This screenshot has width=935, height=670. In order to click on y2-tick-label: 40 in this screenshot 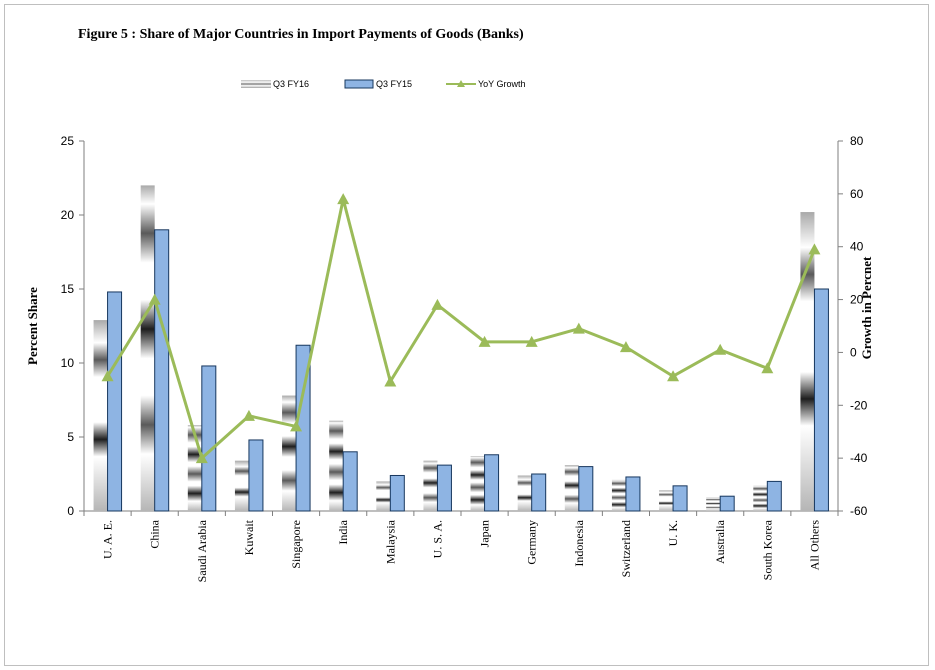, I will do `click(857, 247)`.